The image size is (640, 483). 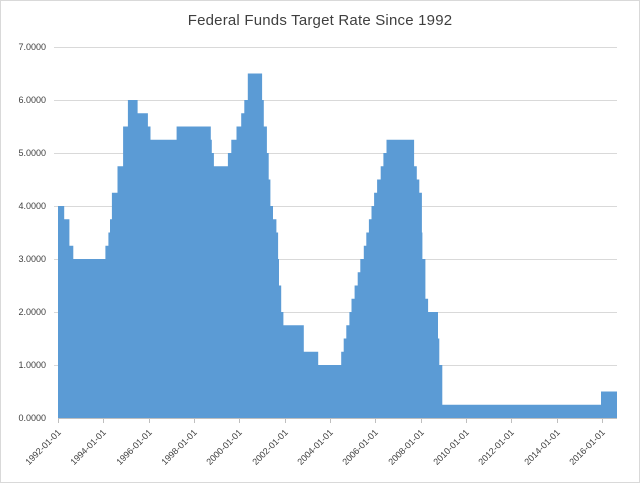 What do you see at coordinates (32, 418) in the screenshot?
I see `y-tick-label: 0.0000` at bounding box center [32, 418].